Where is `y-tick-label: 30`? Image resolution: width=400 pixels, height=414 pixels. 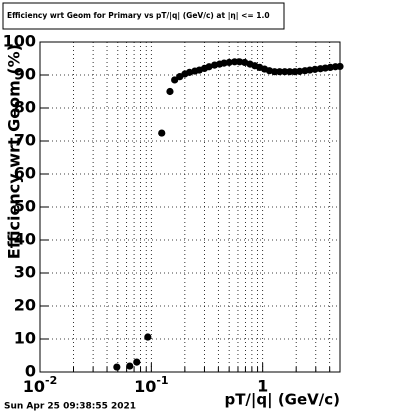 y-tick-label: 30 is located at coordinates (25, 272).